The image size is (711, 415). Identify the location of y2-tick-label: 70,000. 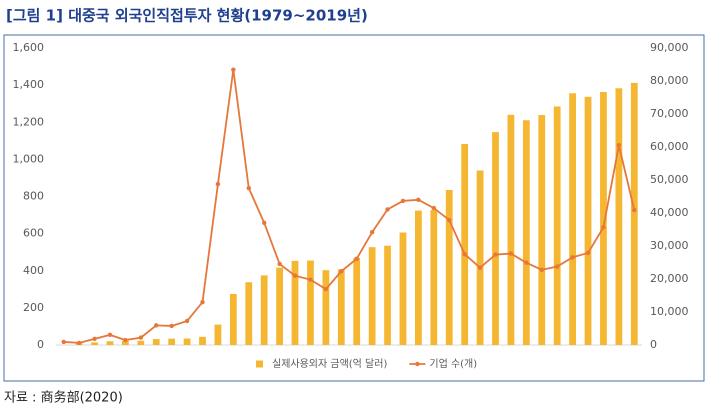
(669, 113).